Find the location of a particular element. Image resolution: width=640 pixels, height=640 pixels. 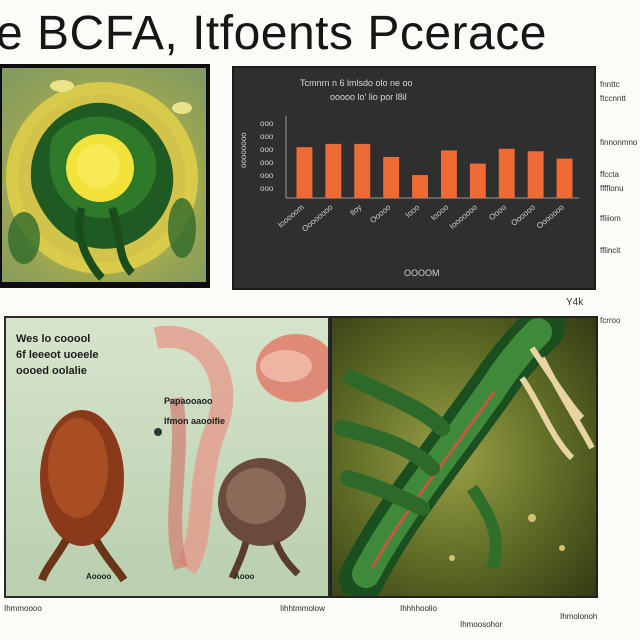

panel3-label-left: Aoooo is located at coordinates (99, 576).